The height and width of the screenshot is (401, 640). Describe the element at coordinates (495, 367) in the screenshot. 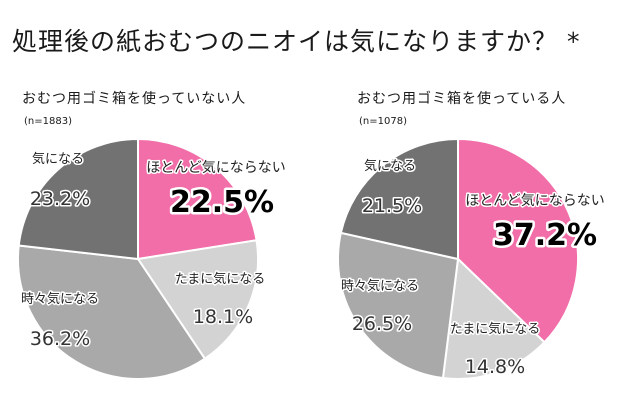

I see `right-value-label-2: 14.8%` at that location.